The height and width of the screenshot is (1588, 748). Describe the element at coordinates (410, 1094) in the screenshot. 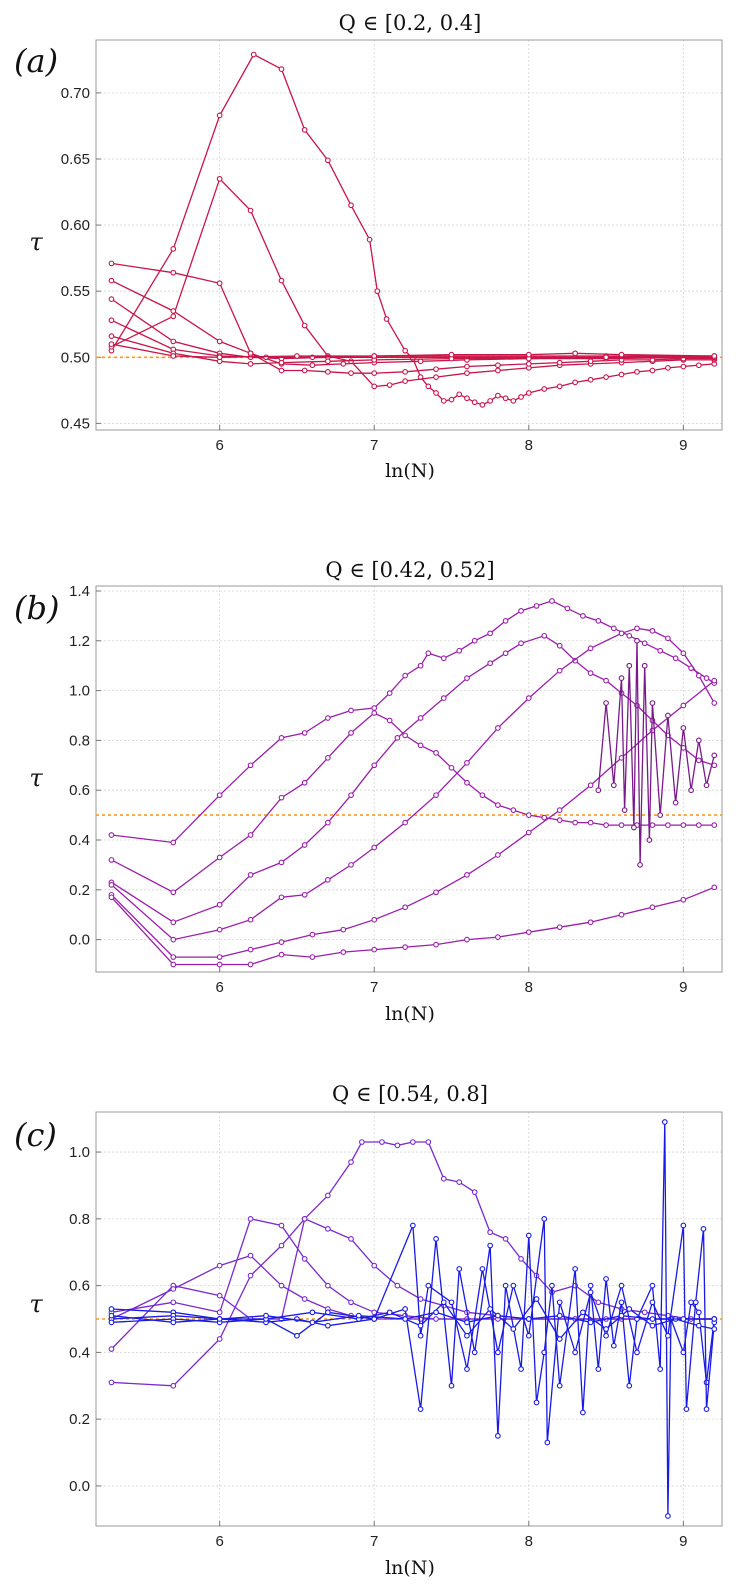

I see `panel-c-title: Q ∈ [0.54, 0.8]` at that location.